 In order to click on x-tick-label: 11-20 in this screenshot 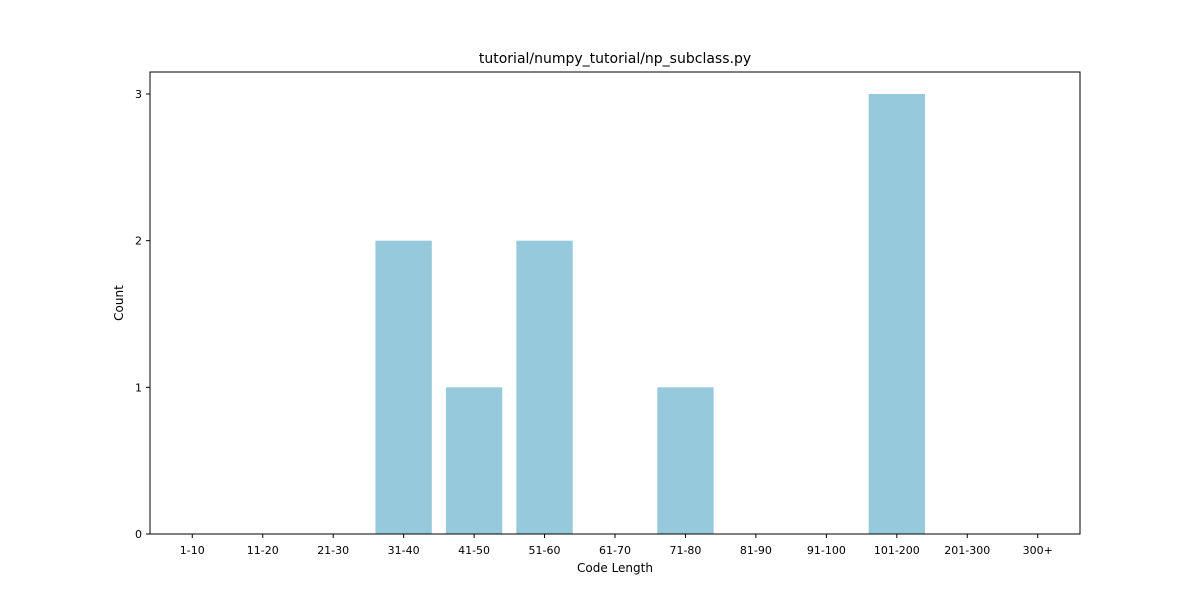, I will do `click(263, 550)`.